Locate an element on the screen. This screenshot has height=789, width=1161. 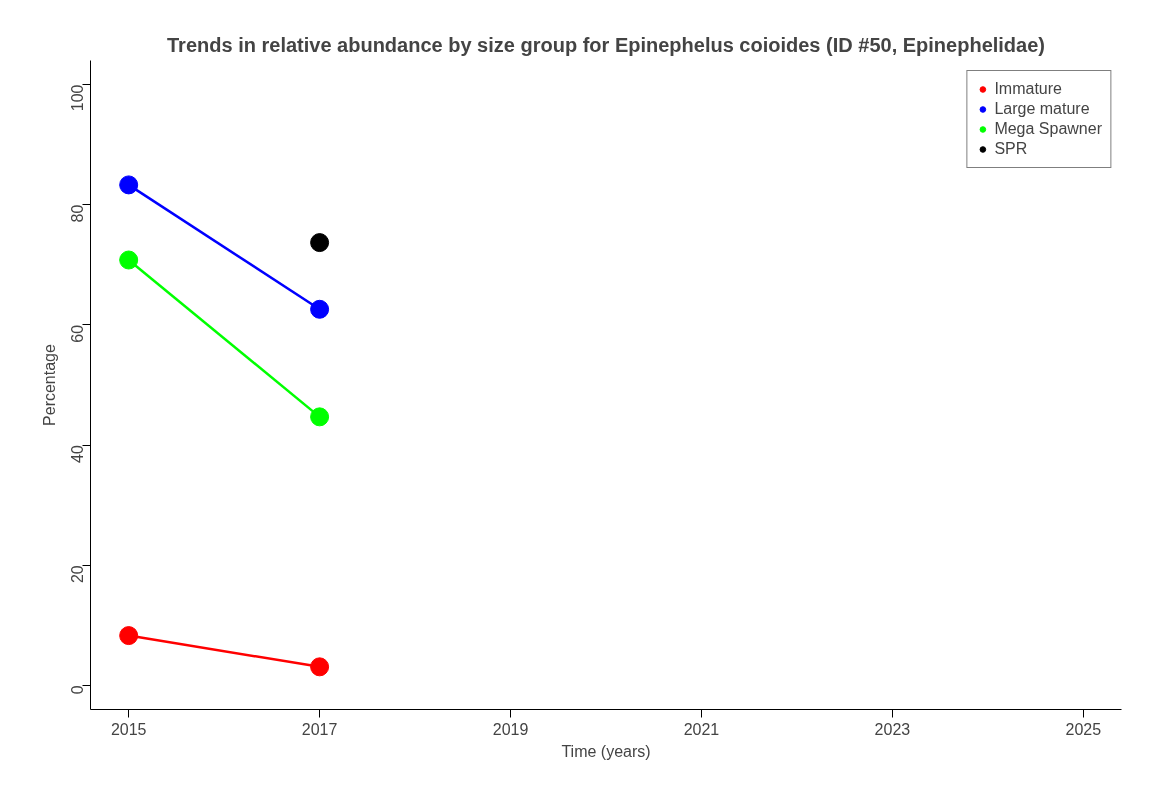
x-tick-label: 2017 is located at coordinates (319, 729).